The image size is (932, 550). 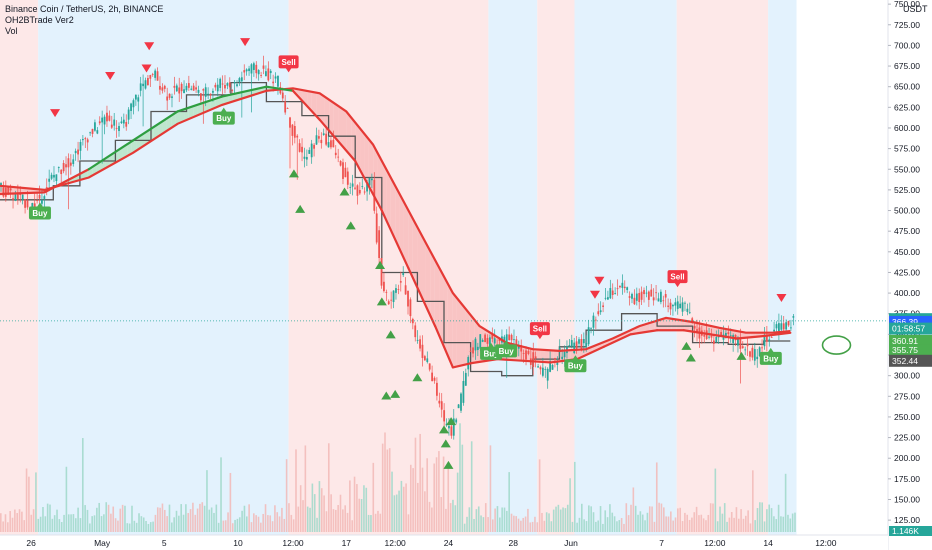 What do you see at coordinates (444, 542) in the screenshot?
I see `time-axis: 26 May 5 10 12:00 17 12:00 24 28 Jun 7 12:00 14 12:00` at bounding box center [444, 542].